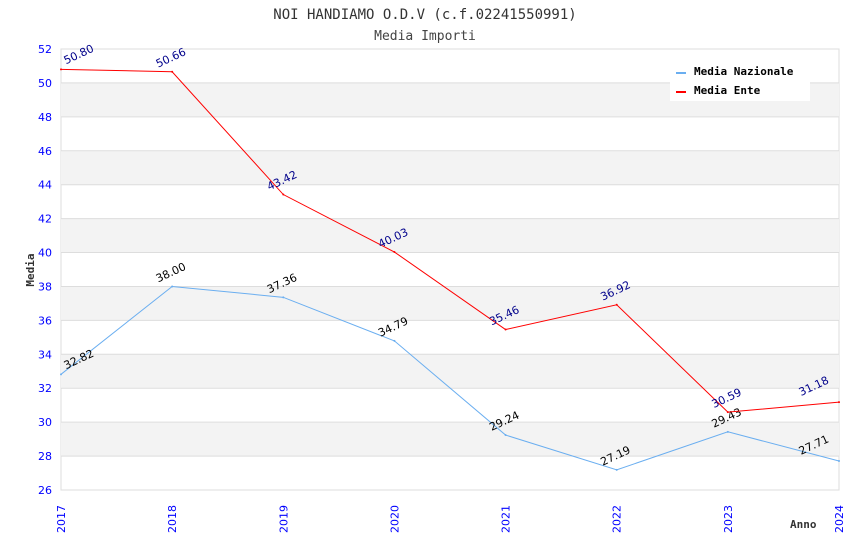 Image resolution: width=850 pixels, height=550 pixels. What do you see at coordinates (740, 79) in the screenshot?
I see `legend: Media Nazionale Media Ente` at bounding box center [740, 79].